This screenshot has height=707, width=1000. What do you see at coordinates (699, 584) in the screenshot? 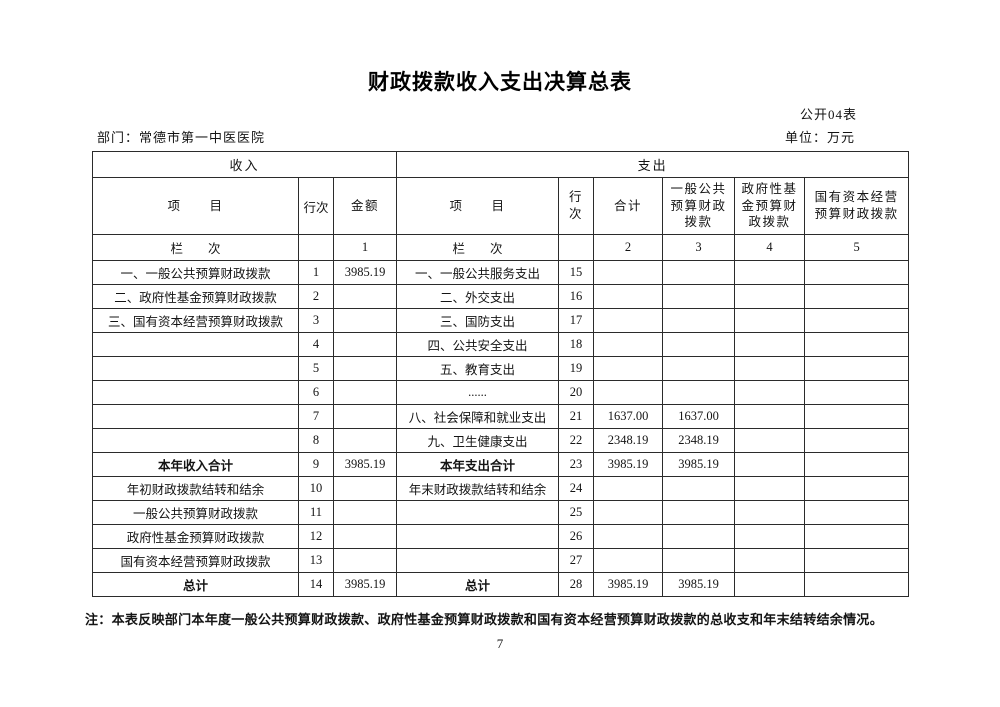
I see `expense-general-public: 3985.19` at bounding box center [699, 584].